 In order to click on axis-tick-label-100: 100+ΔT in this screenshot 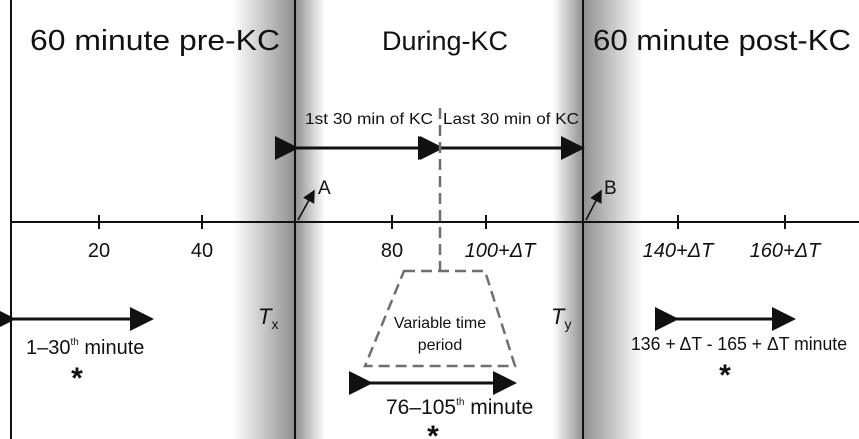, I will do `click(501, 251)`.